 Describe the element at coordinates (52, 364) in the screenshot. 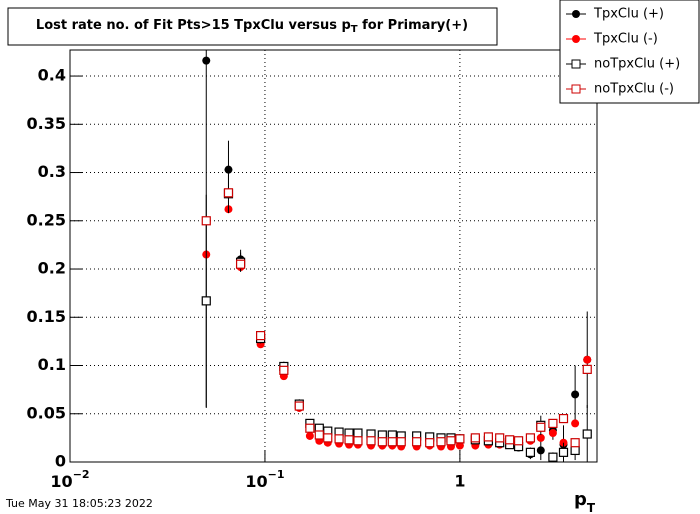

I see `y-tick-label: 0.1` at that location.